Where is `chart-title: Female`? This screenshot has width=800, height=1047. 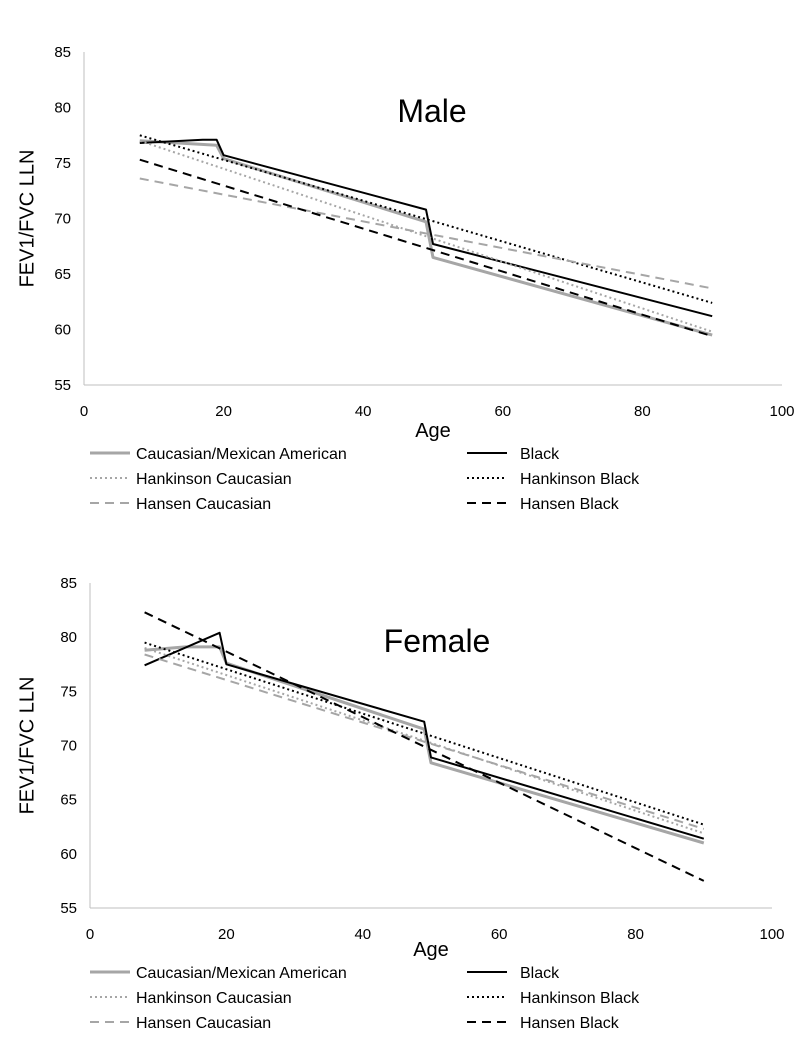 chart-title: Female is located at coordinates (437, 641).